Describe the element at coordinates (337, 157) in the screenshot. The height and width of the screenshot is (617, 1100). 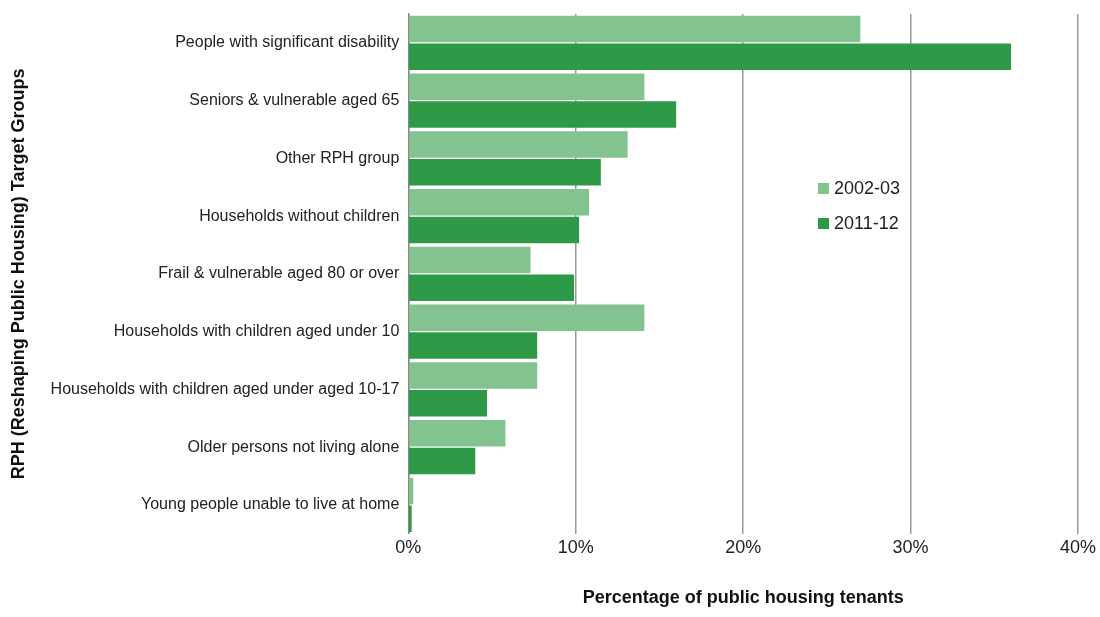
I see `y-tick-label: Other RPH group` at that location.